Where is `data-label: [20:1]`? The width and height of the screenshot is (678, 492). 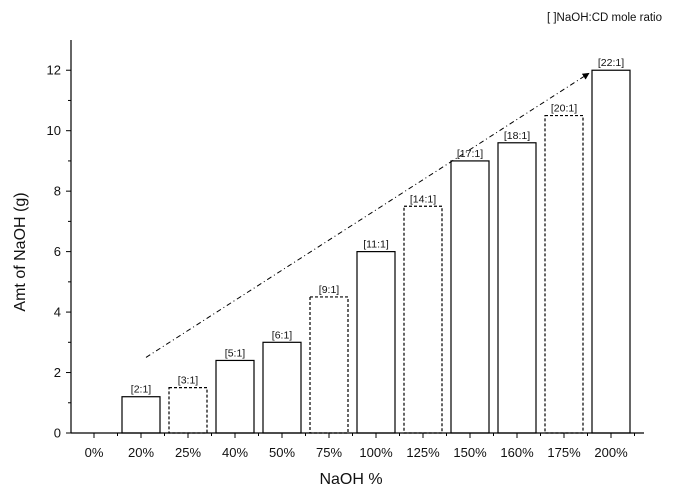
data-label: [20:1] is located at coordinates (564, 109).